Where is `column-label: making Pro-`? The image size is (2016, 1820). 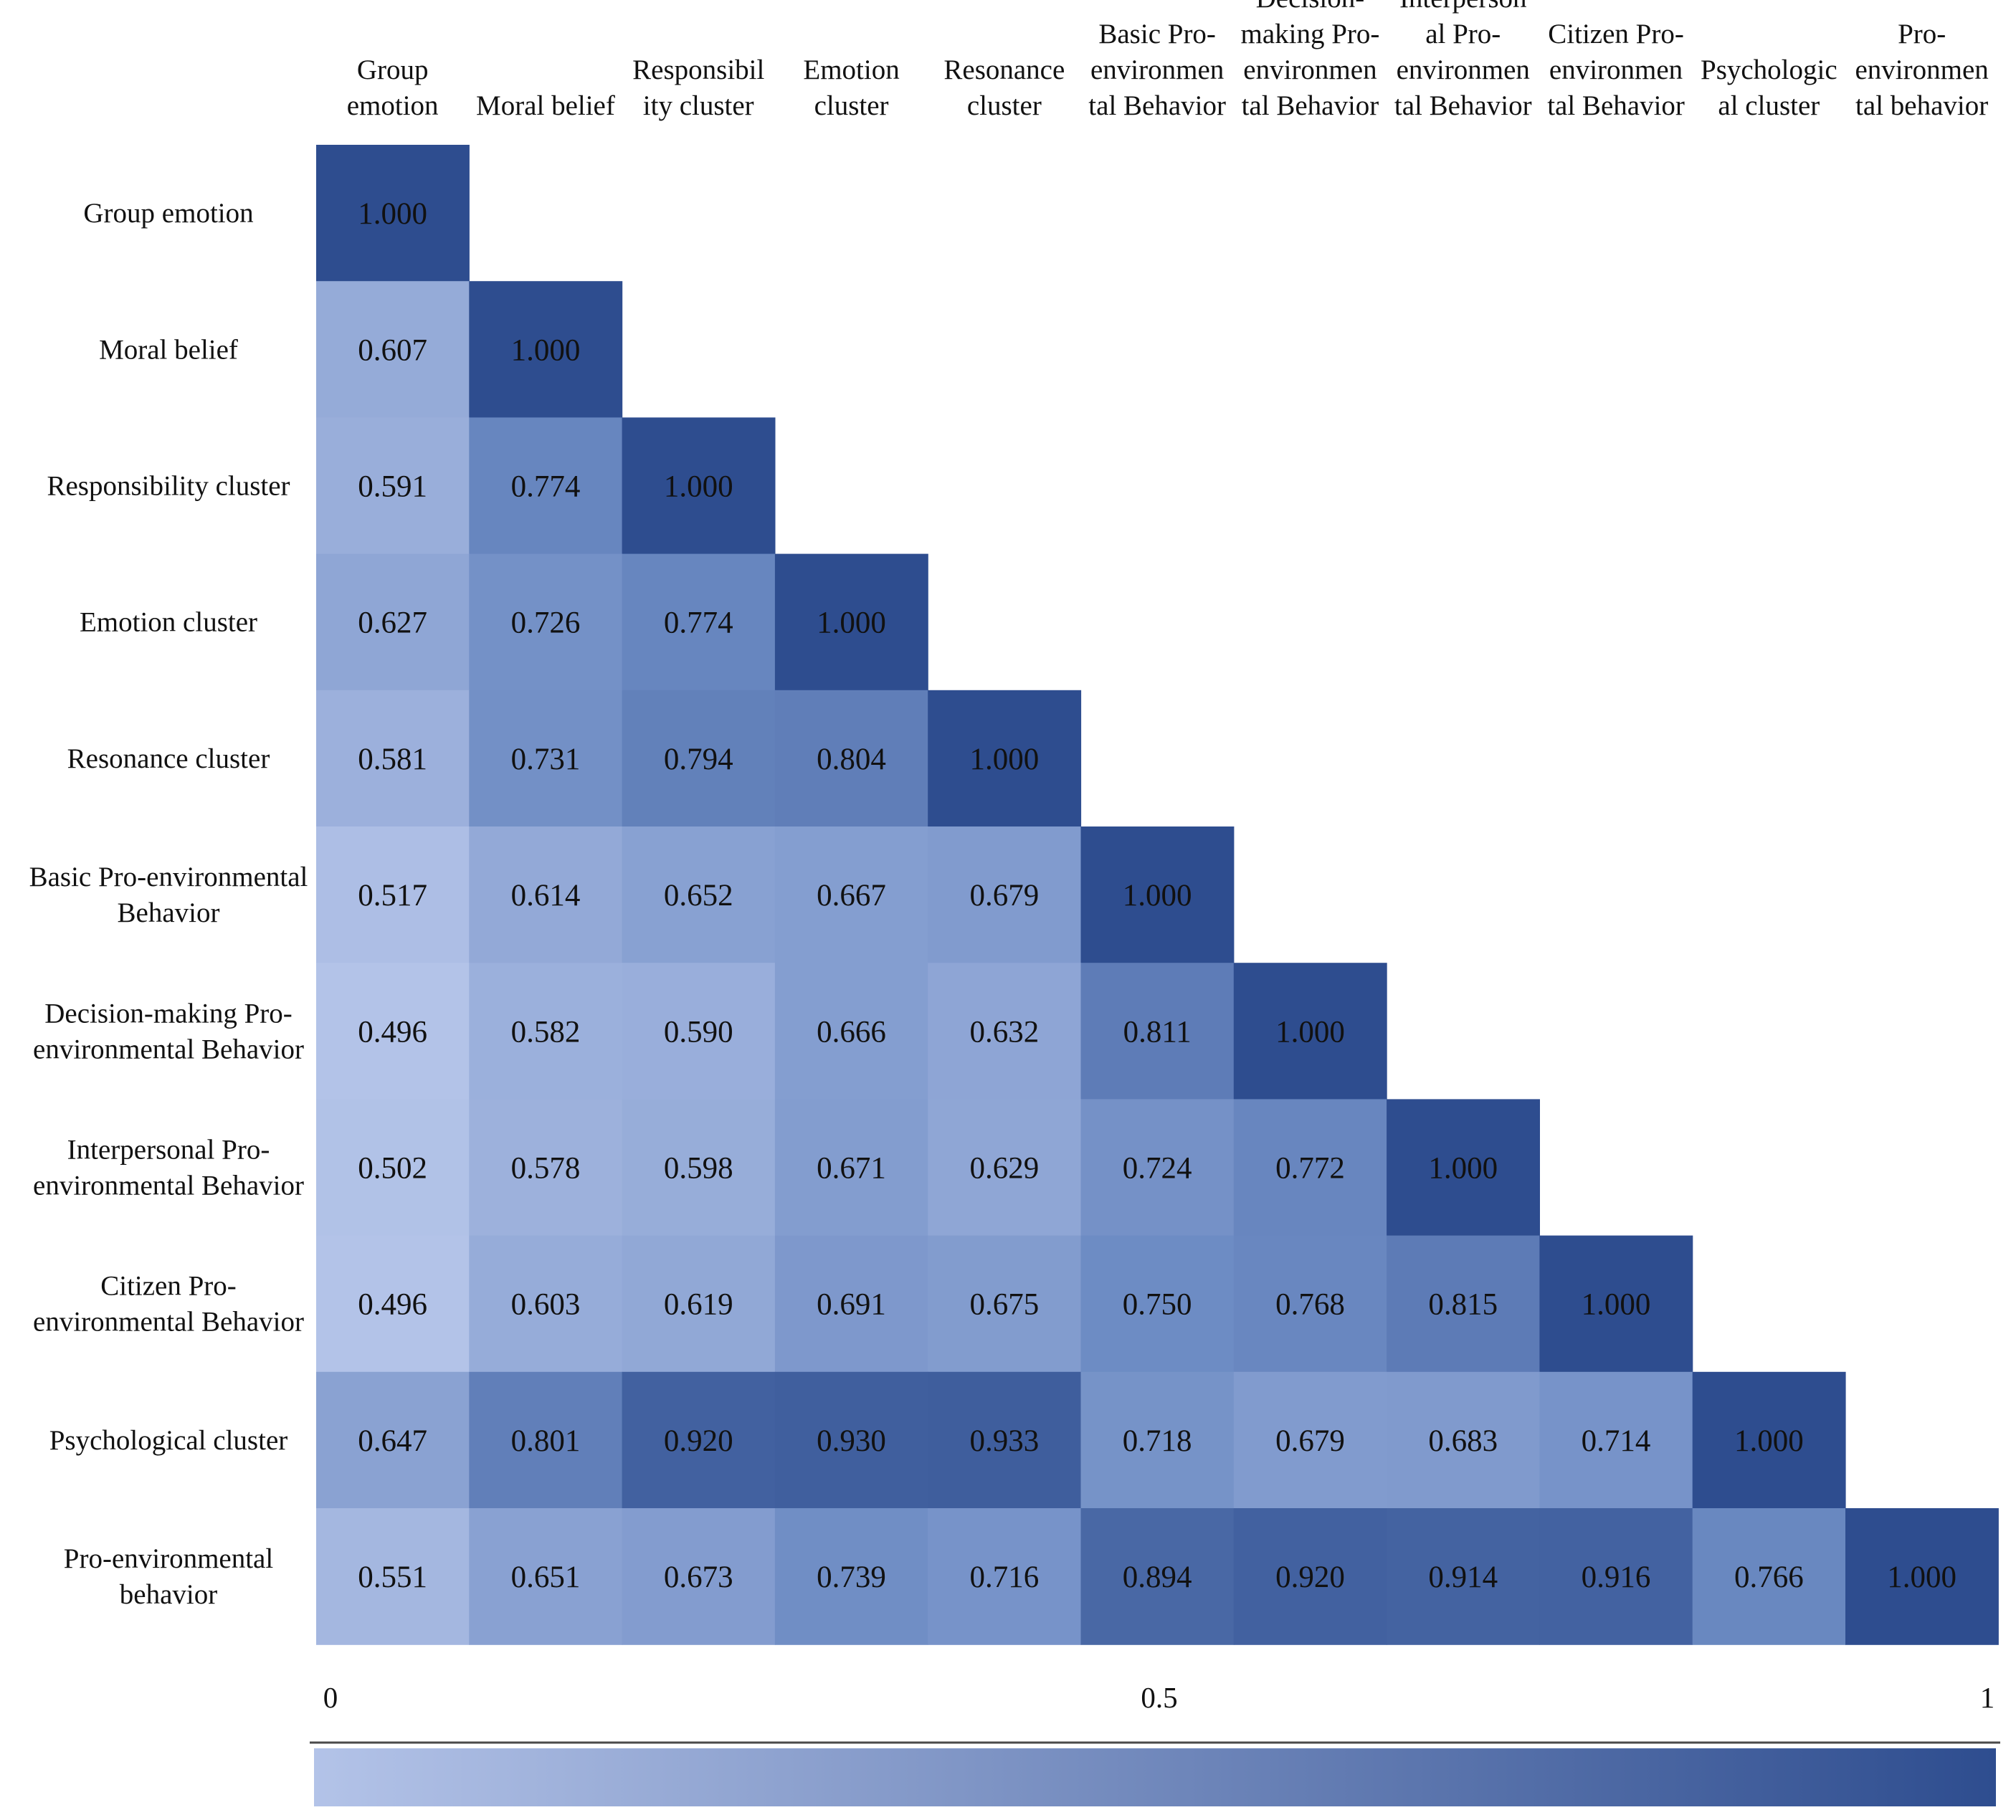 column-label: making Pro- is located at coordinates (1309, 34).